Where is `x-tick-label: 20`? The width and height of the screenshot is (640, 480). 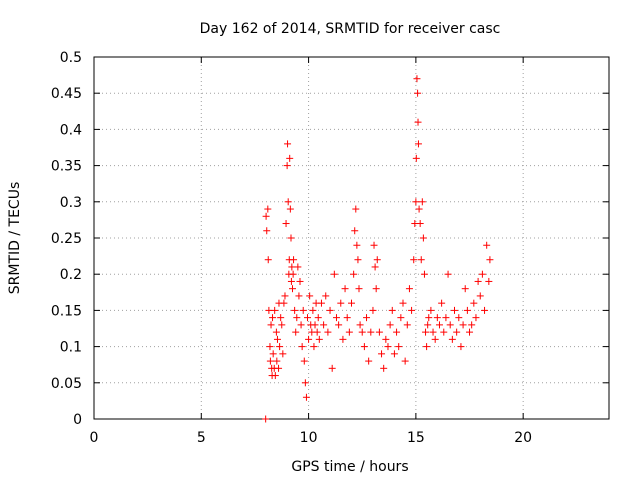
x-tick-label: 20 is located at coordinates (523, 438).